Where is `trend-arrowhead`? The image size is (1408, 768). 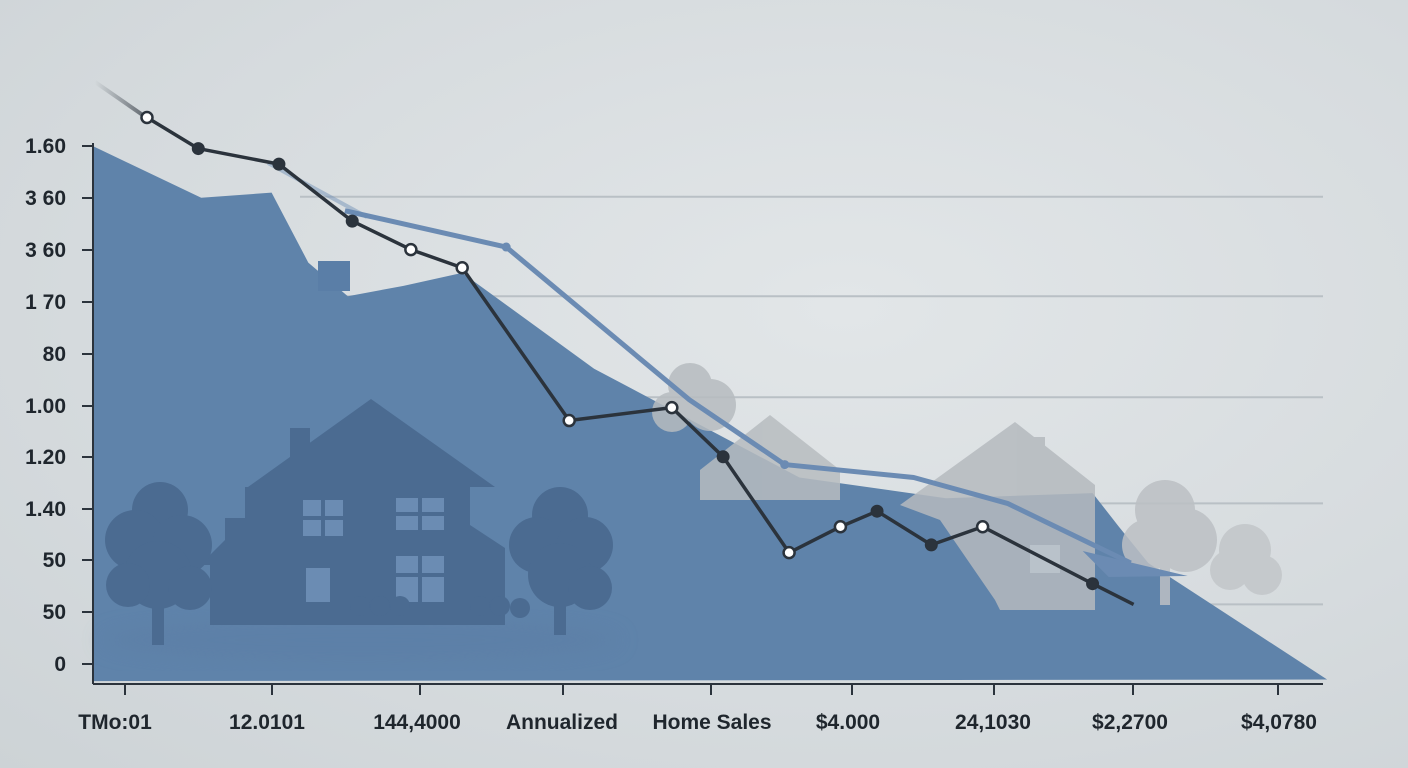
trend-arrowhead is located at coordinates (1135, 563).